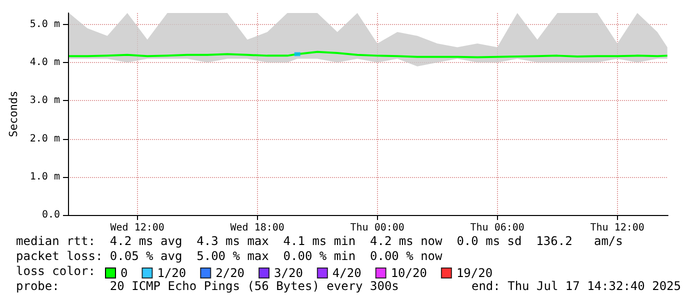  Describe the element at coordinates (576, 286) in the screenshot. I see `text: end: Thu Jul 17 14:32:40 2025` at that location.